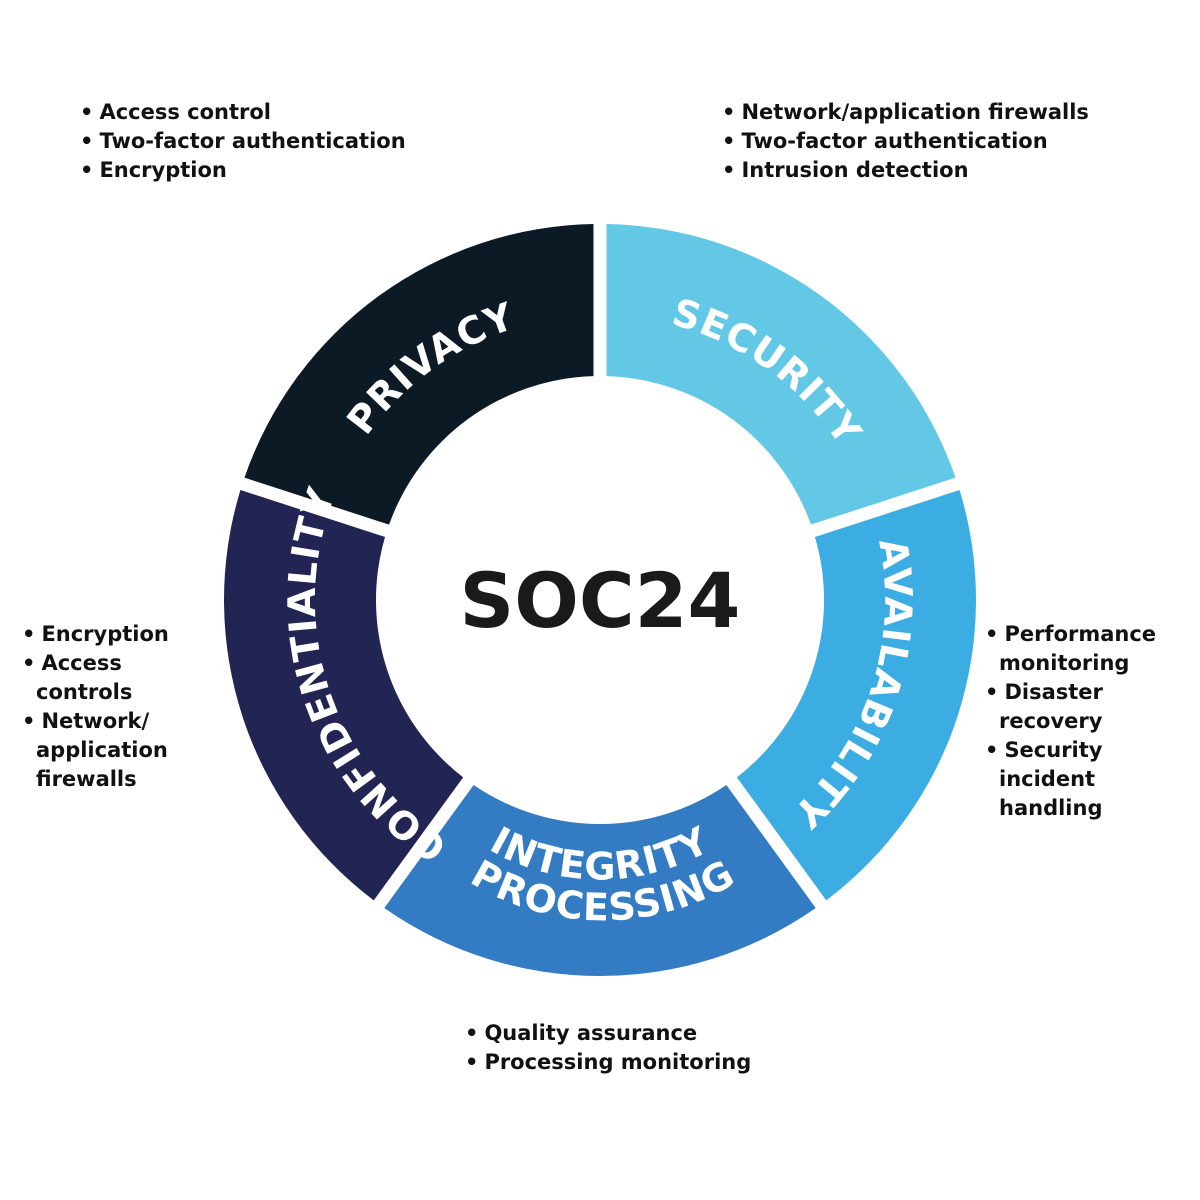 This screenshot has height=1200, width=1200. Describe the element at coordinates (107, 634) in the screenshot. I see `confidentiality-bullet: Encryption` at that location.